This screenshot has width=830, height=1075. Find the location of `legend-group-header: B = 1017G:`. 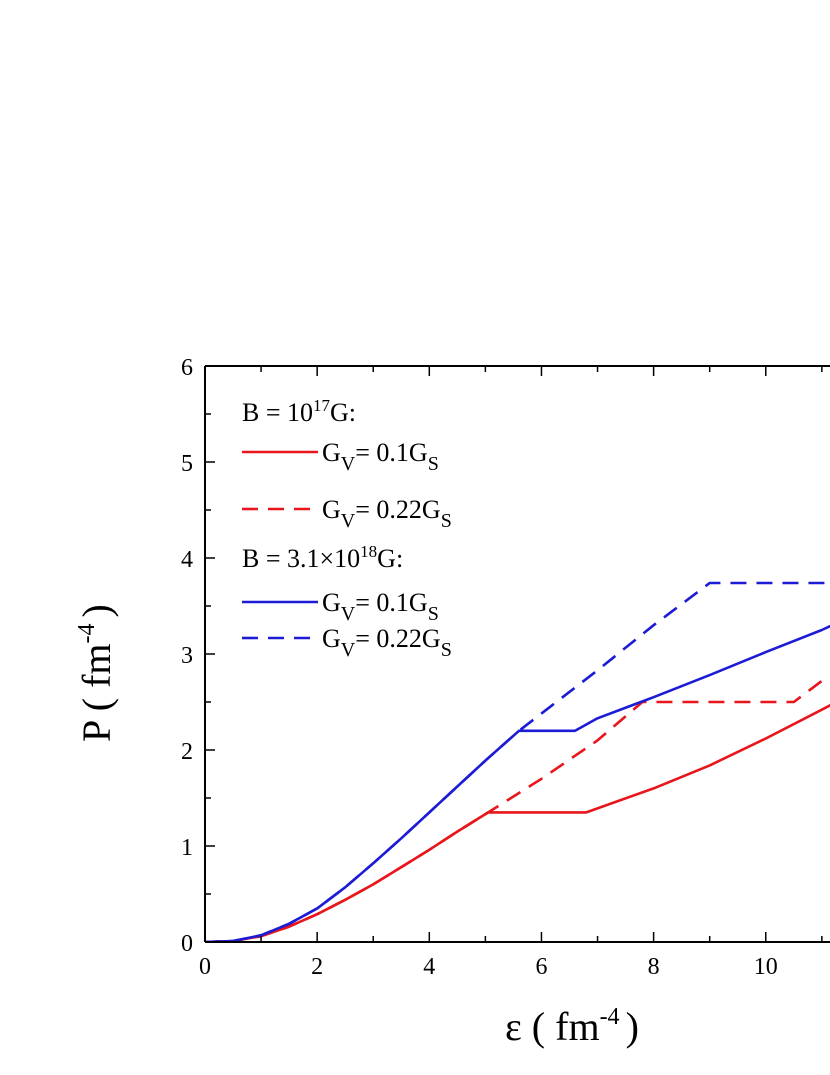

legend-group-header: B = 1017G: is located at coordinates (299, 411).